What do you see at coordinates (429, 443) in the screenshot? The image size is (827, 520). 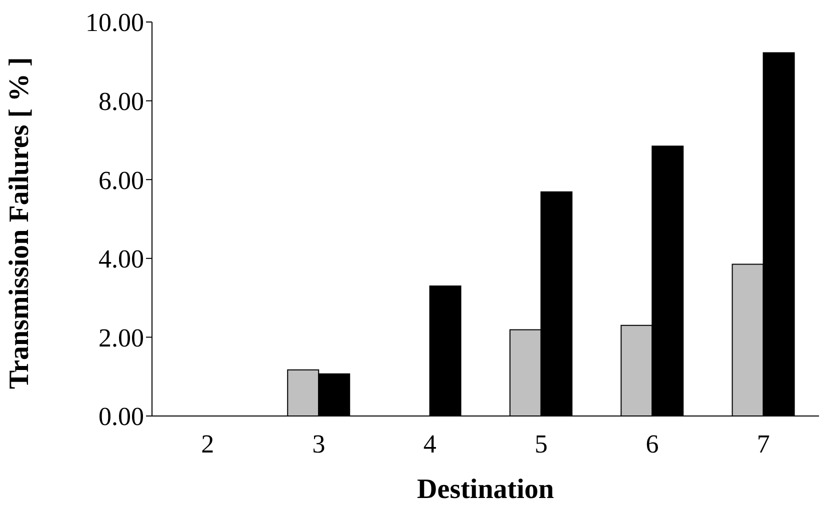 I see `x-tick-label: 4` at bounding box center [429, 443].